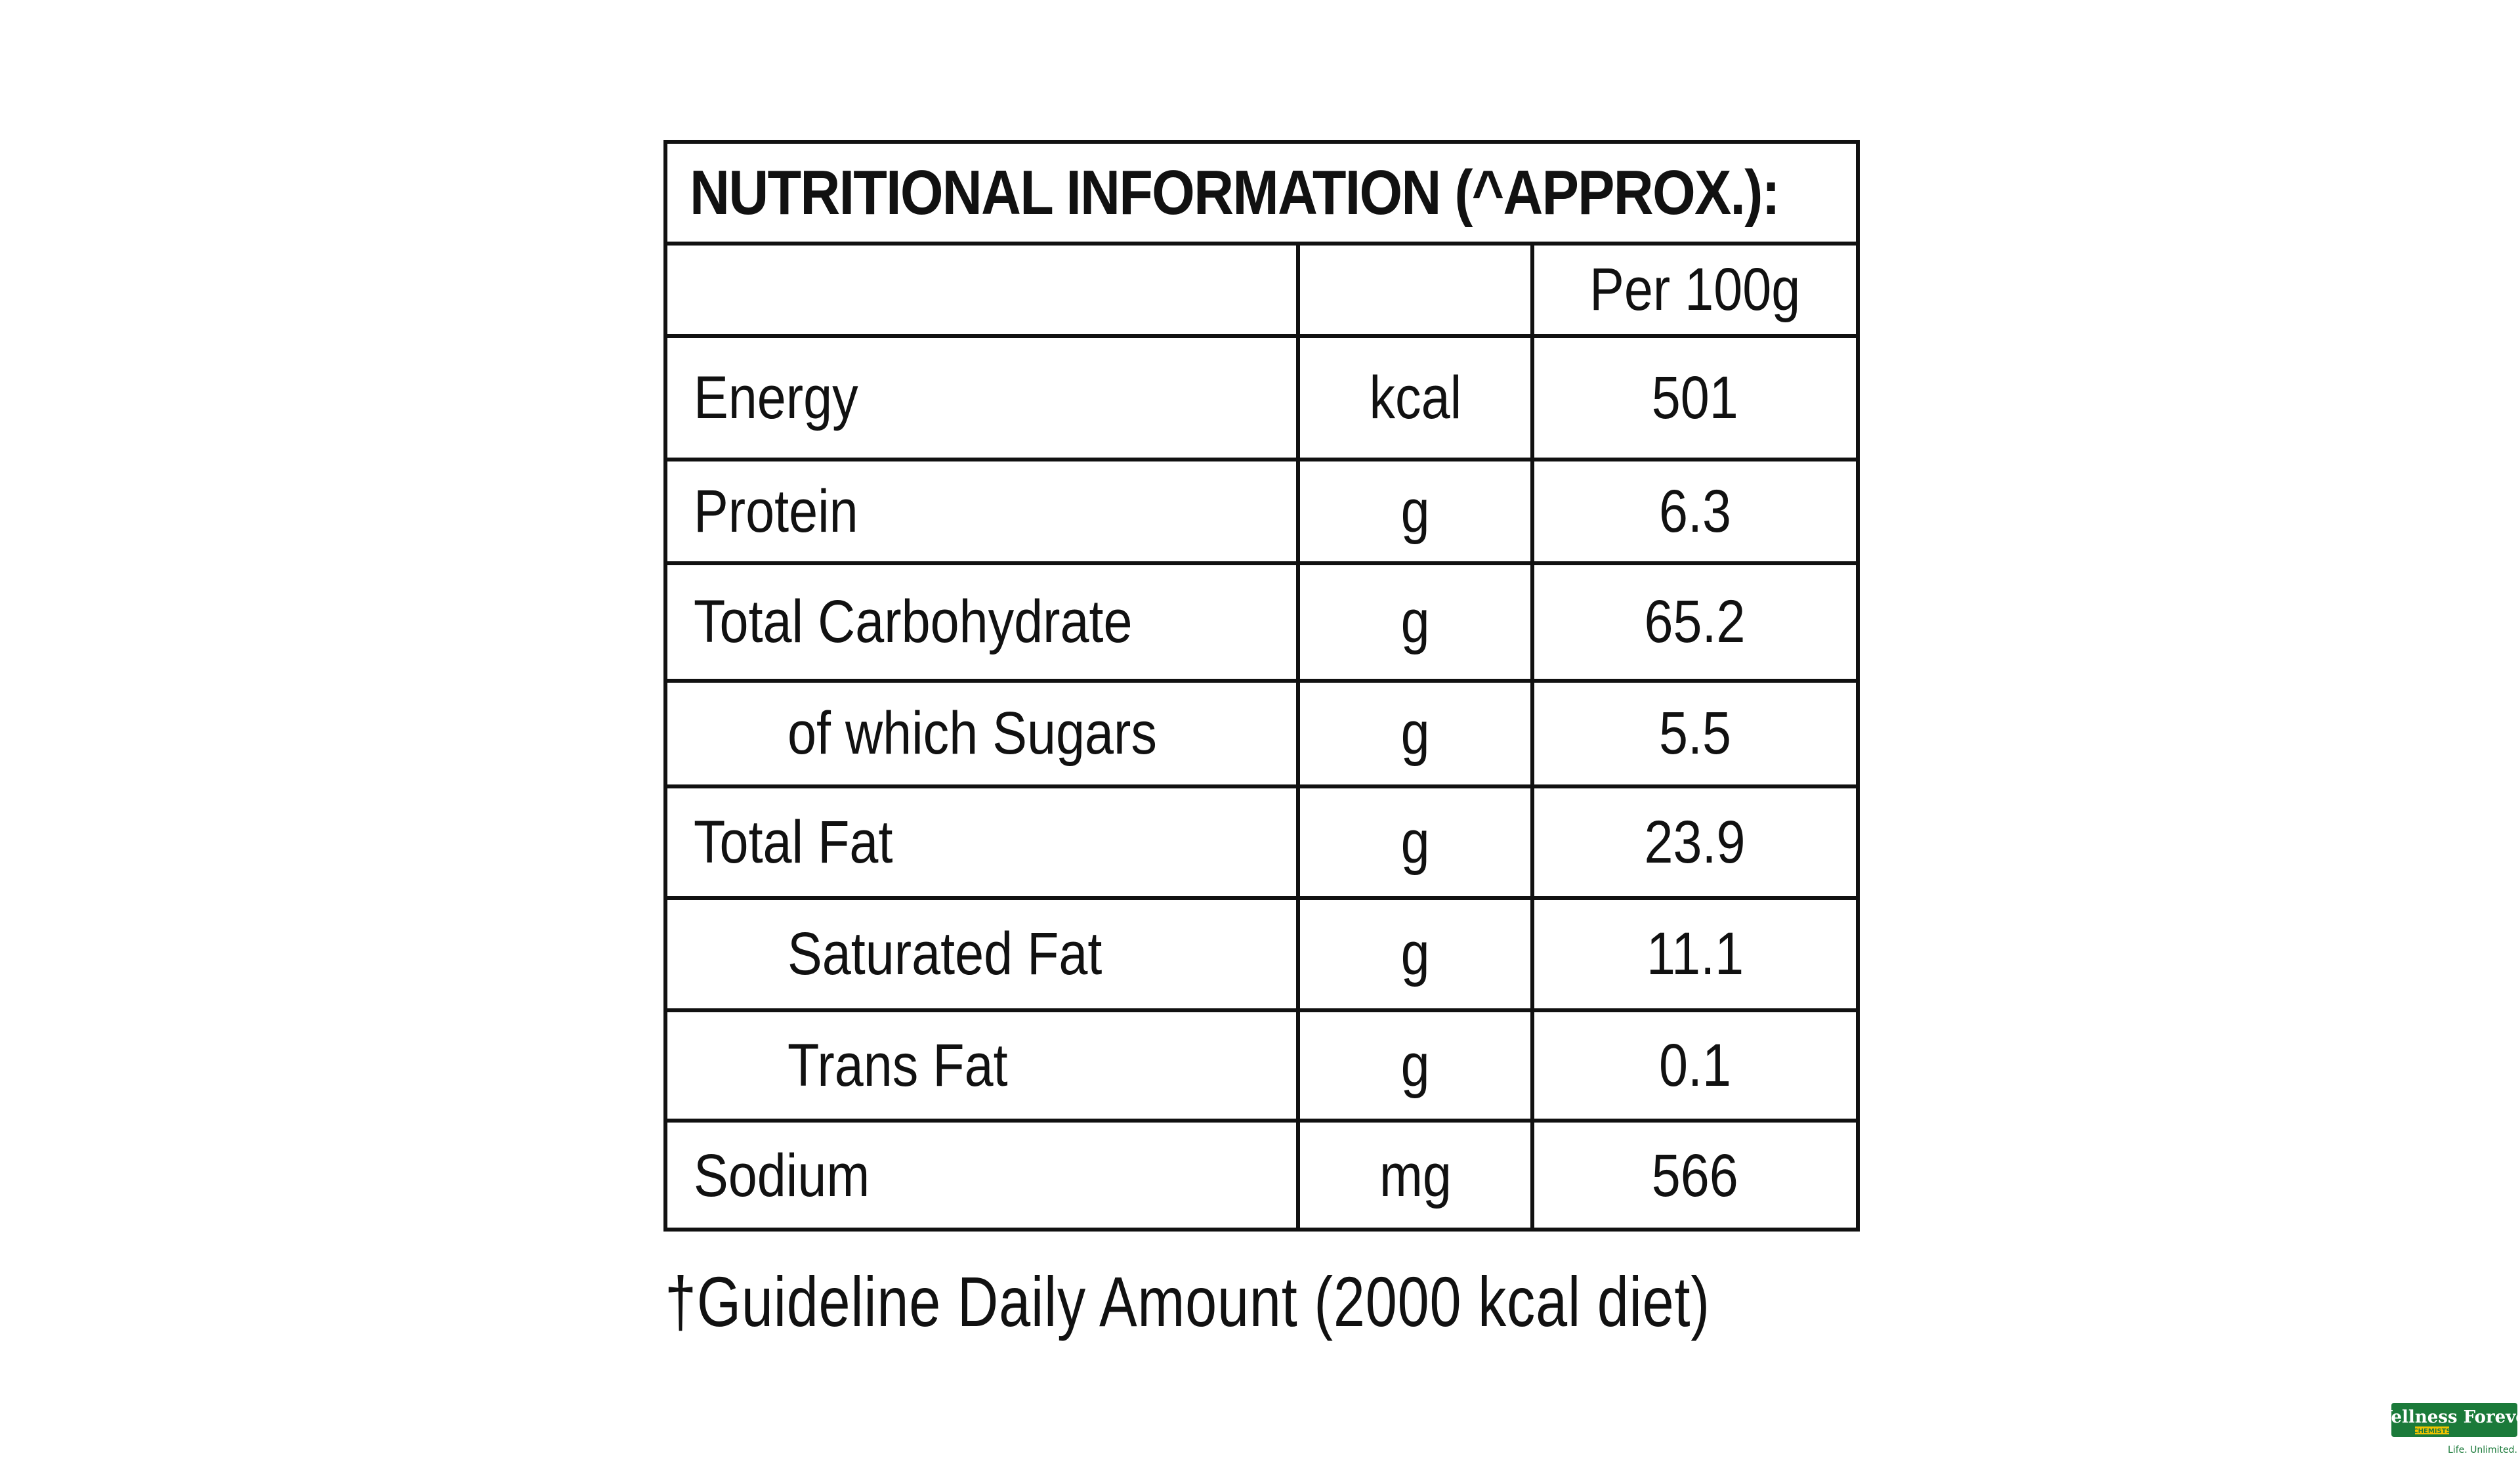 The image size is (2520, 1458). I want to click on nutrient-name: Protein, so click(983, 512).